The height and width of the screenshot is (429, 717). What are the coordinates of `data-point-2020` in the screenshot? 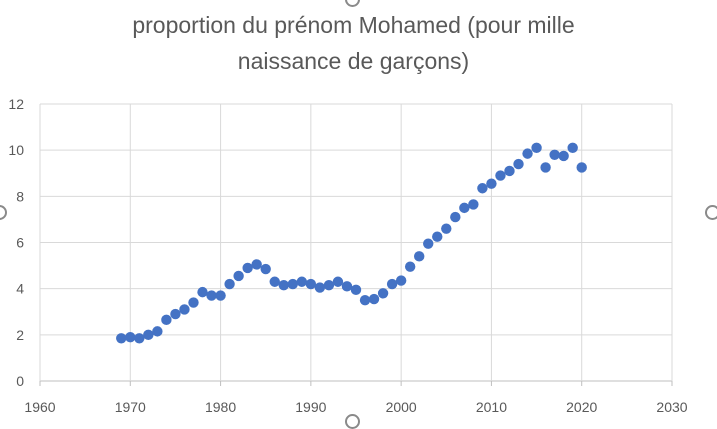 It's located at (581, 167).